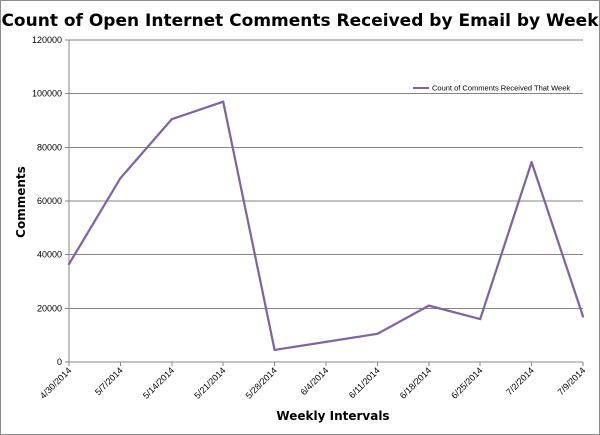 The width and height of the screenshot is (600, 435). What do you see at coordinates (572, 381) in the screenshot?
I see `x-tick-label: 7/9/2014` at bounding box center [572, 381].